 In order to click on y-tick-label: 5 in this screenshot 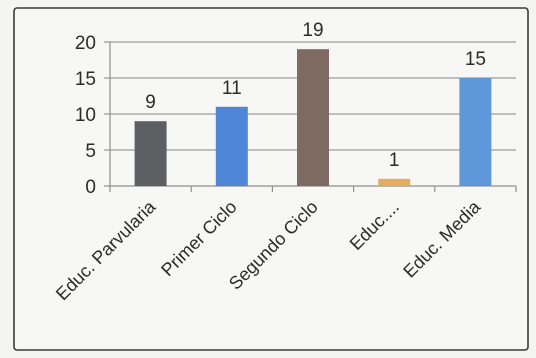, I will do `click(90, 151)`.